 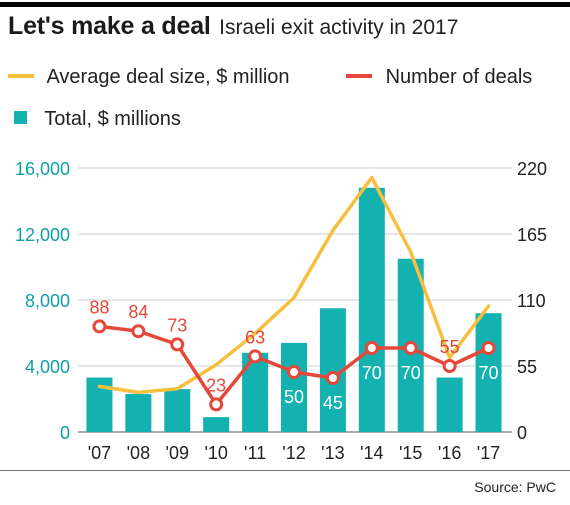 I want to click on x-axis-tick-label: '11, so click(x=255, y=453).